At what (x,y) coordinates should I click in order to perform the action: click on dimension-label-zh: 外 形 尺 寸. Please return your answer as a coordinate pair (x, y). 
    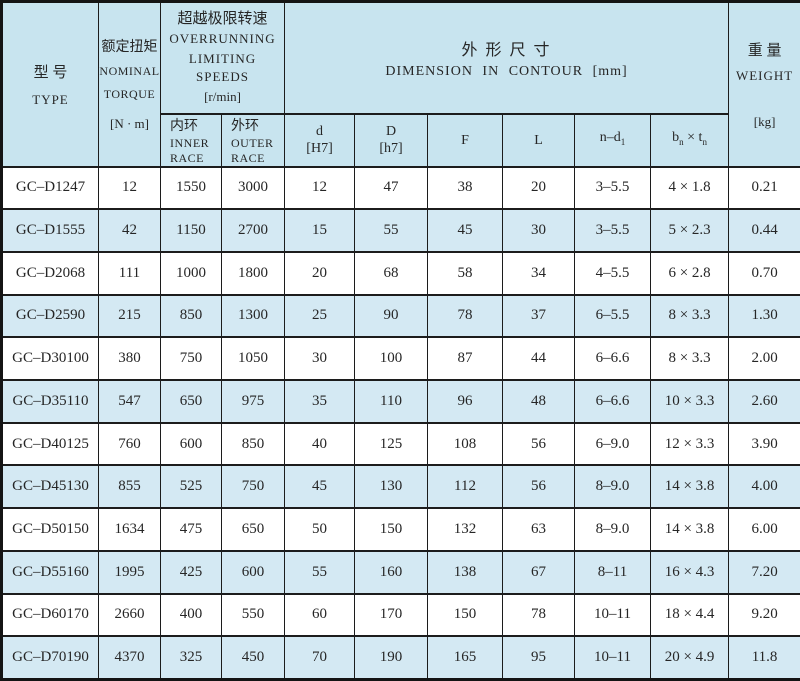
    Looking at the image, I should click on (506, 50).